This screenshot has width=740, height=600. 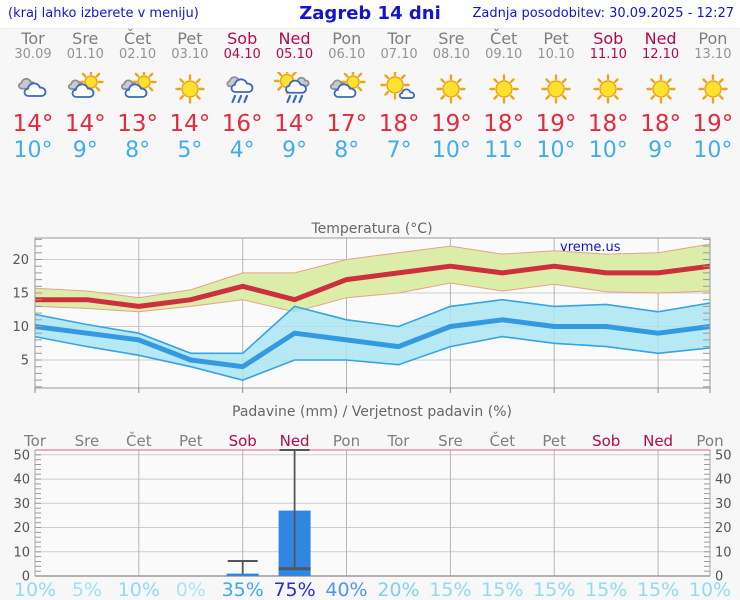 What do you see at coordinates (21, 480) in the screenshot?
I see `precip-ytick-left: 40` at bounding box center [21, 480].